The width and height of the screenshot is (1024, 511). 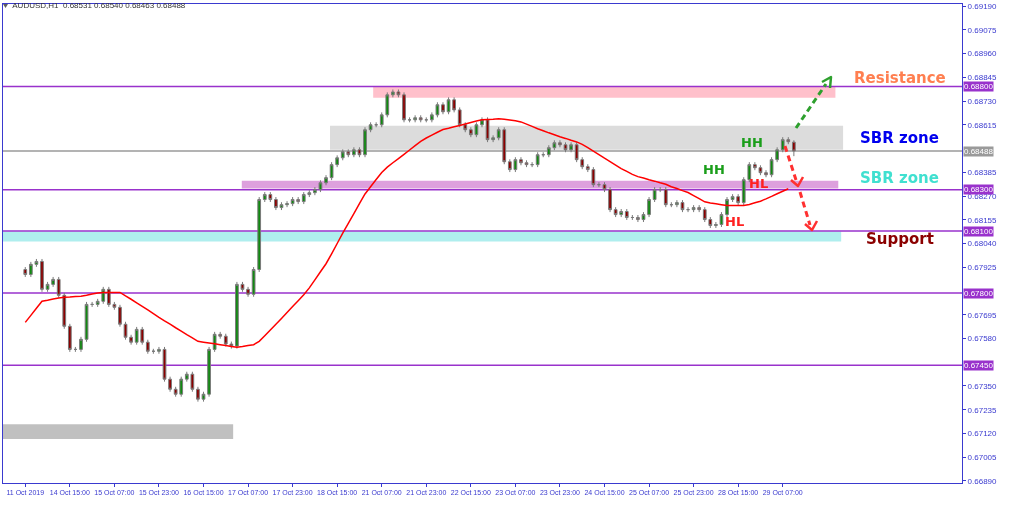 What do you see at coordinates (982, 54) in the screenshot?
I see `y-tick-label: 0.68960` at bounding box center [982, 54].